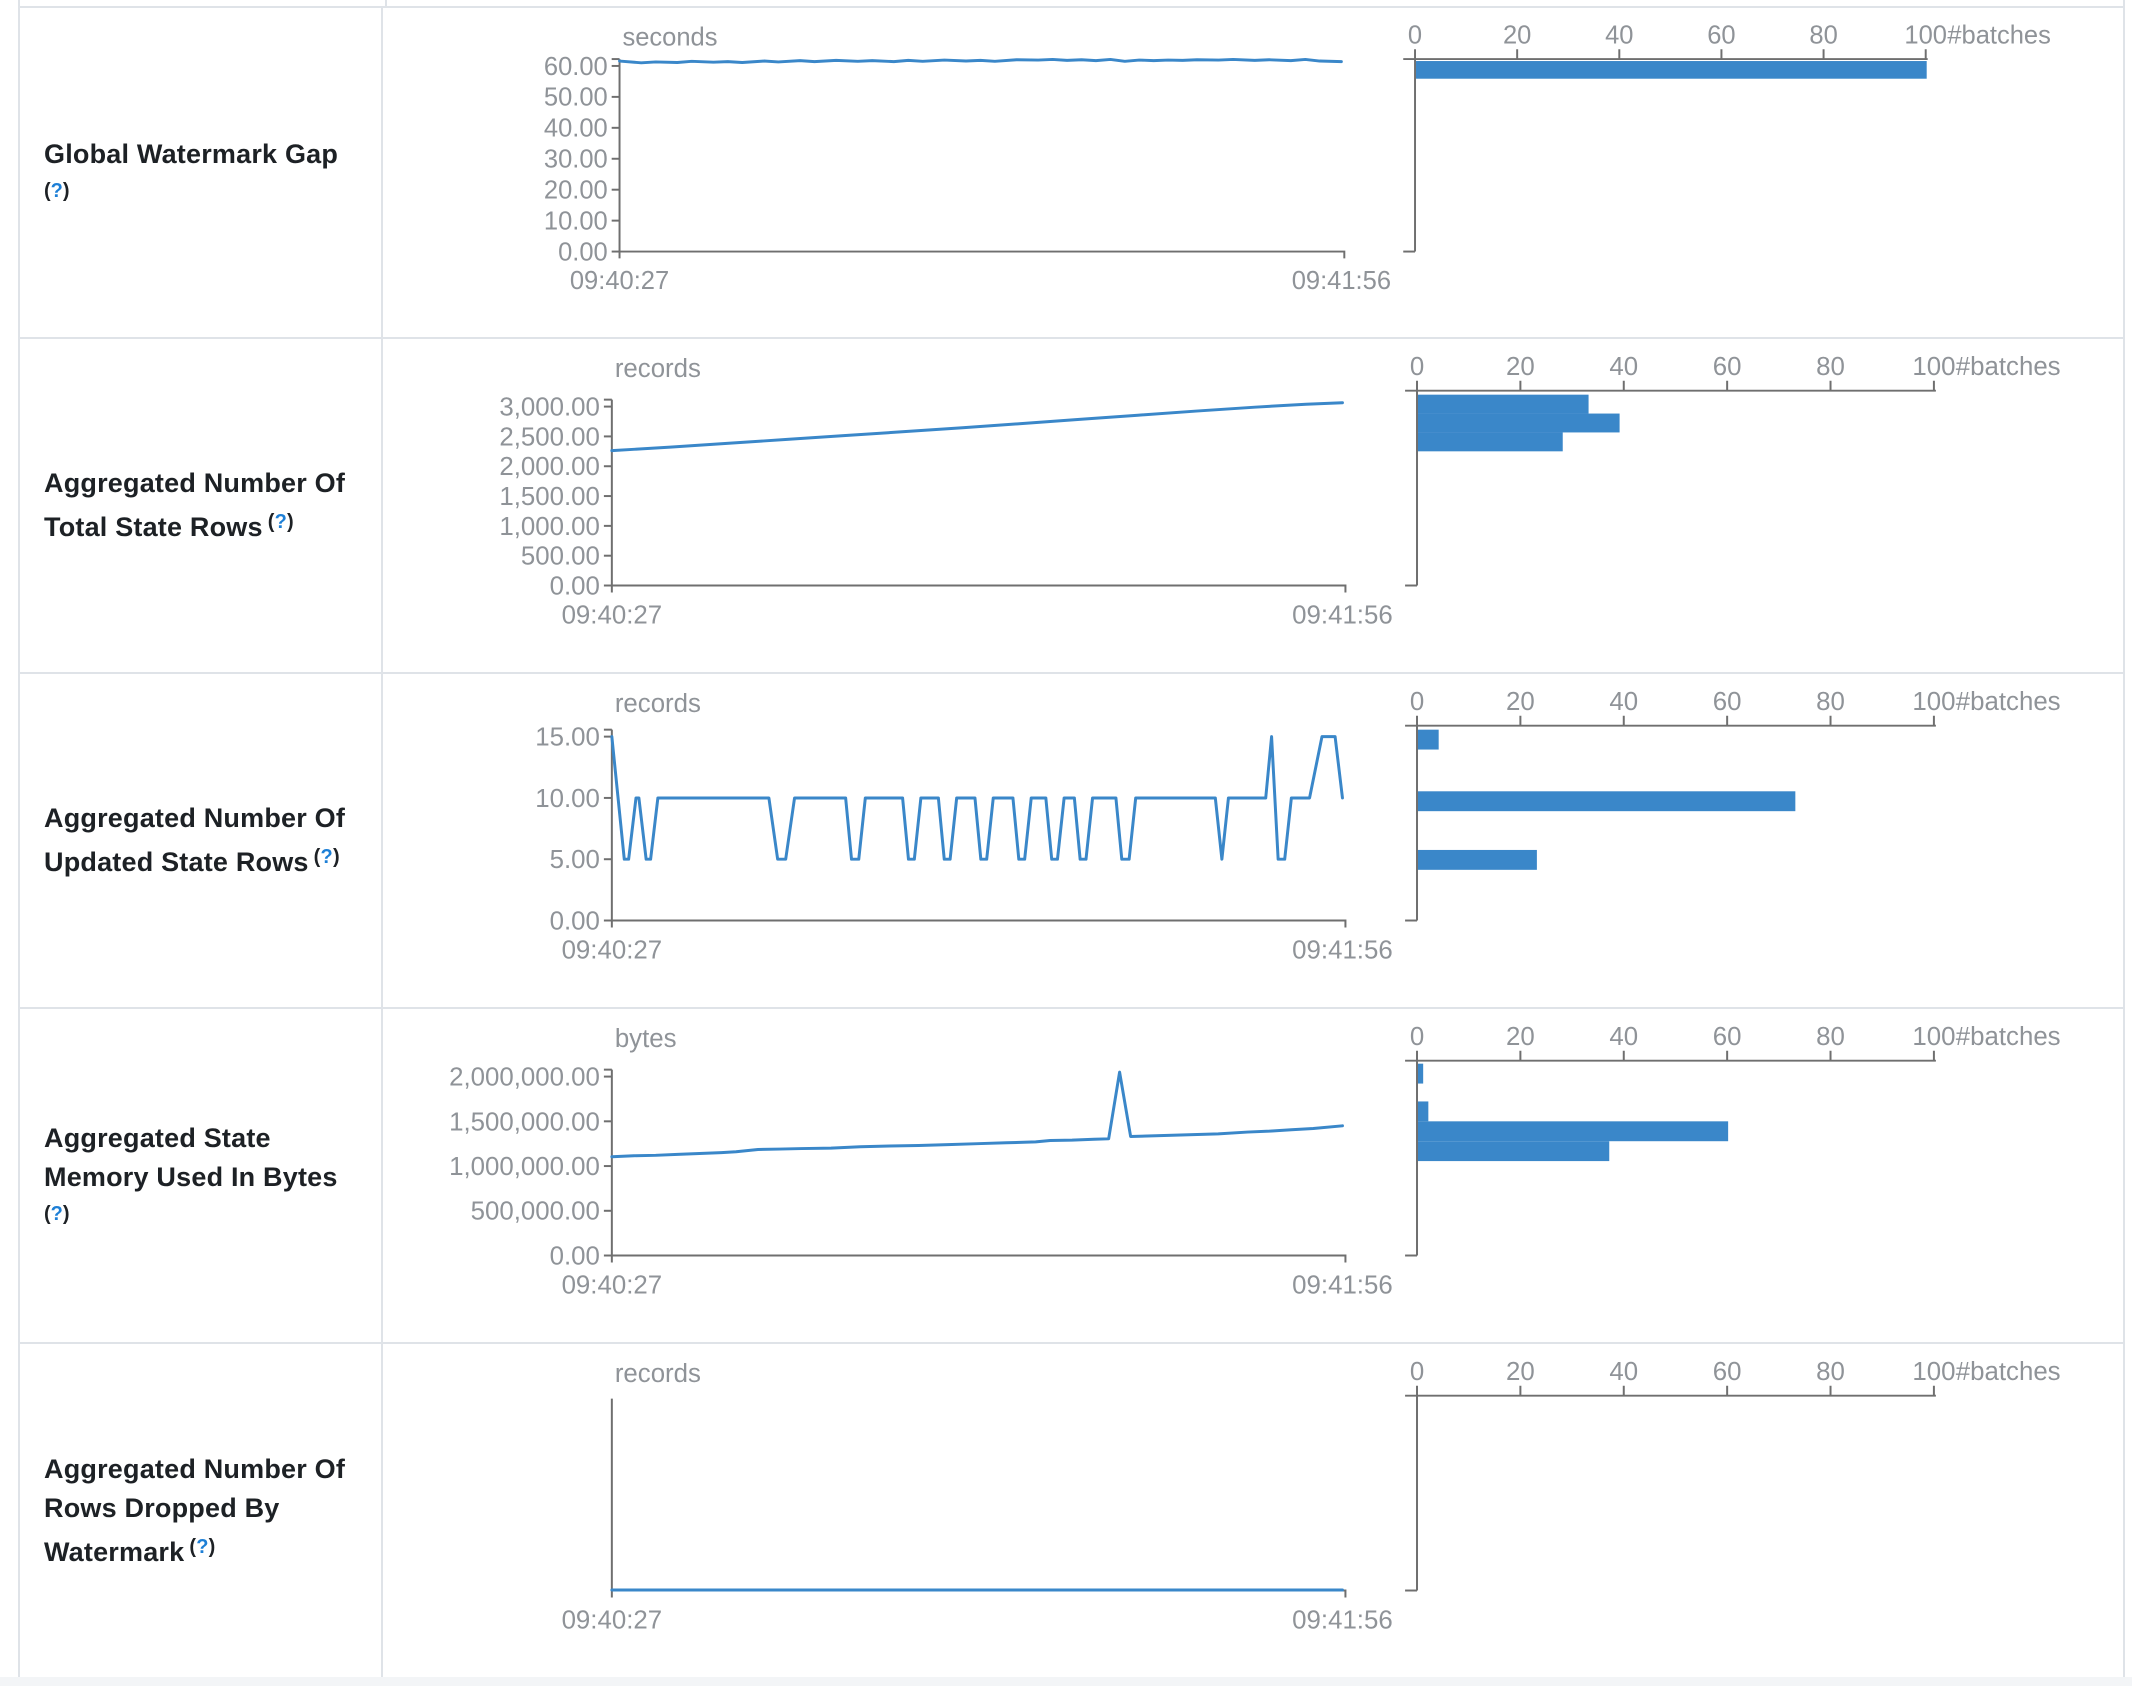 This screenshot has width=2132, height=1686. What do you see at coordinates (201, 505) in the screenshot?
I see `metric-title-cell: Aggregated Number Of Total State Rows (?)` at bounding box center [201, 505].